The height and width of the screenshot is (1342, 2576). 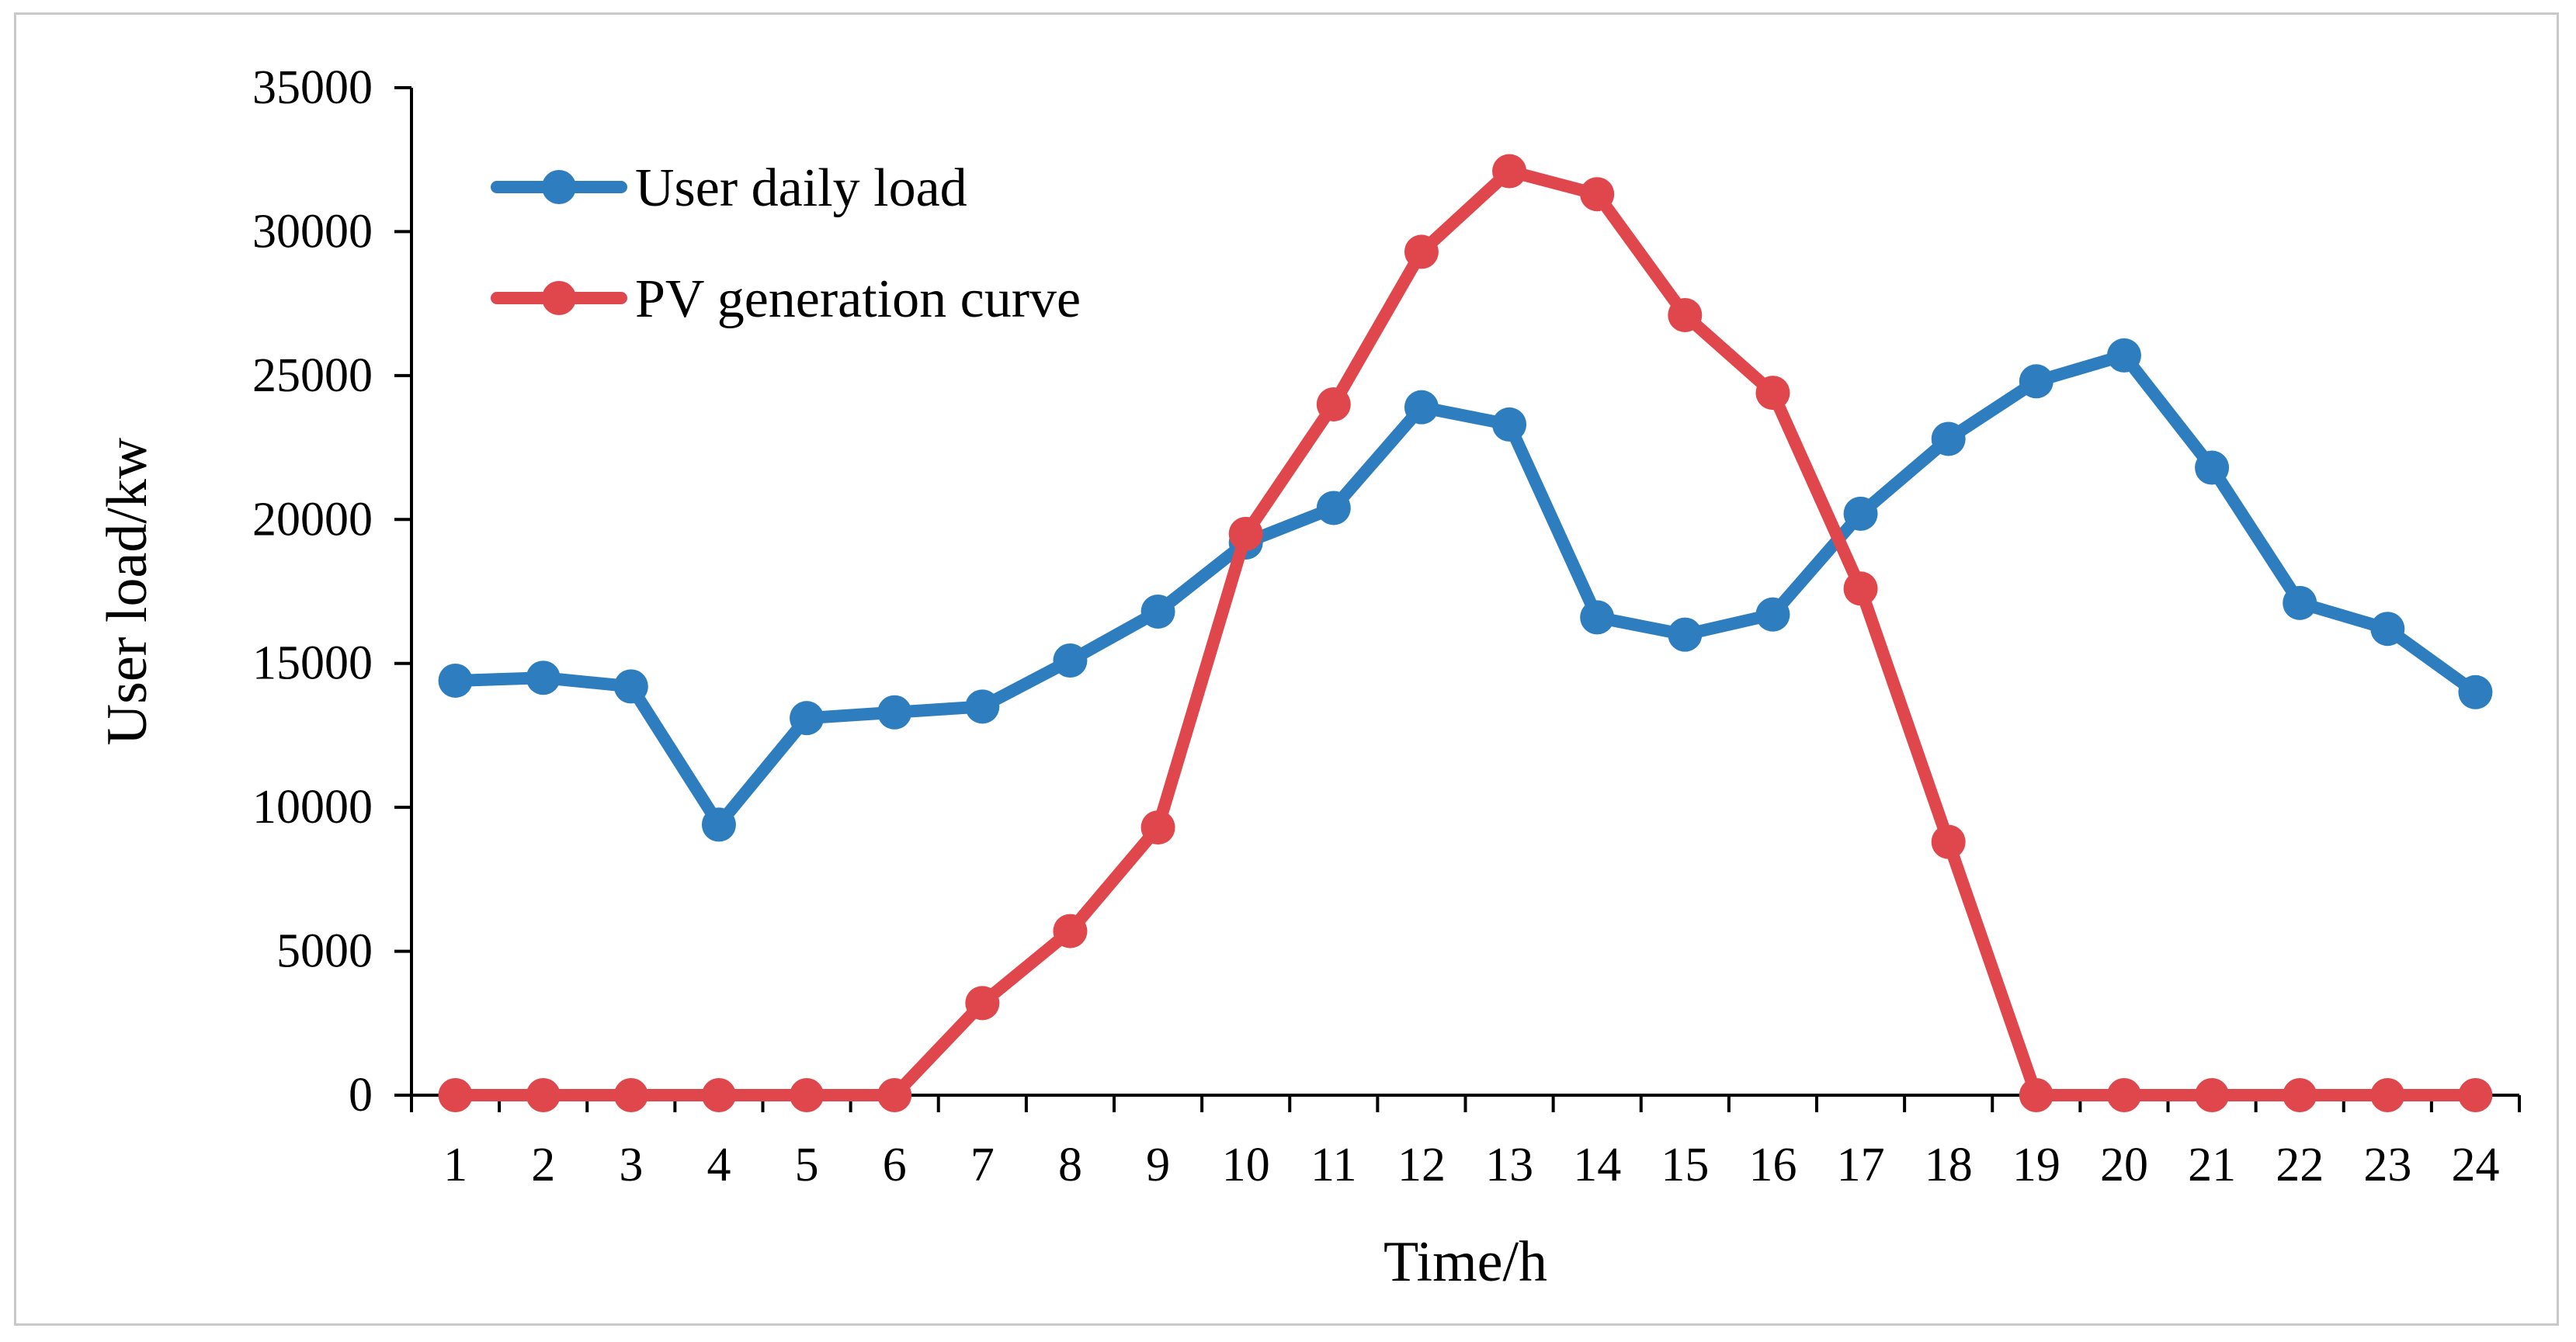 I want to click on x-tick-label: 19, so click(x=2036, y=1165).